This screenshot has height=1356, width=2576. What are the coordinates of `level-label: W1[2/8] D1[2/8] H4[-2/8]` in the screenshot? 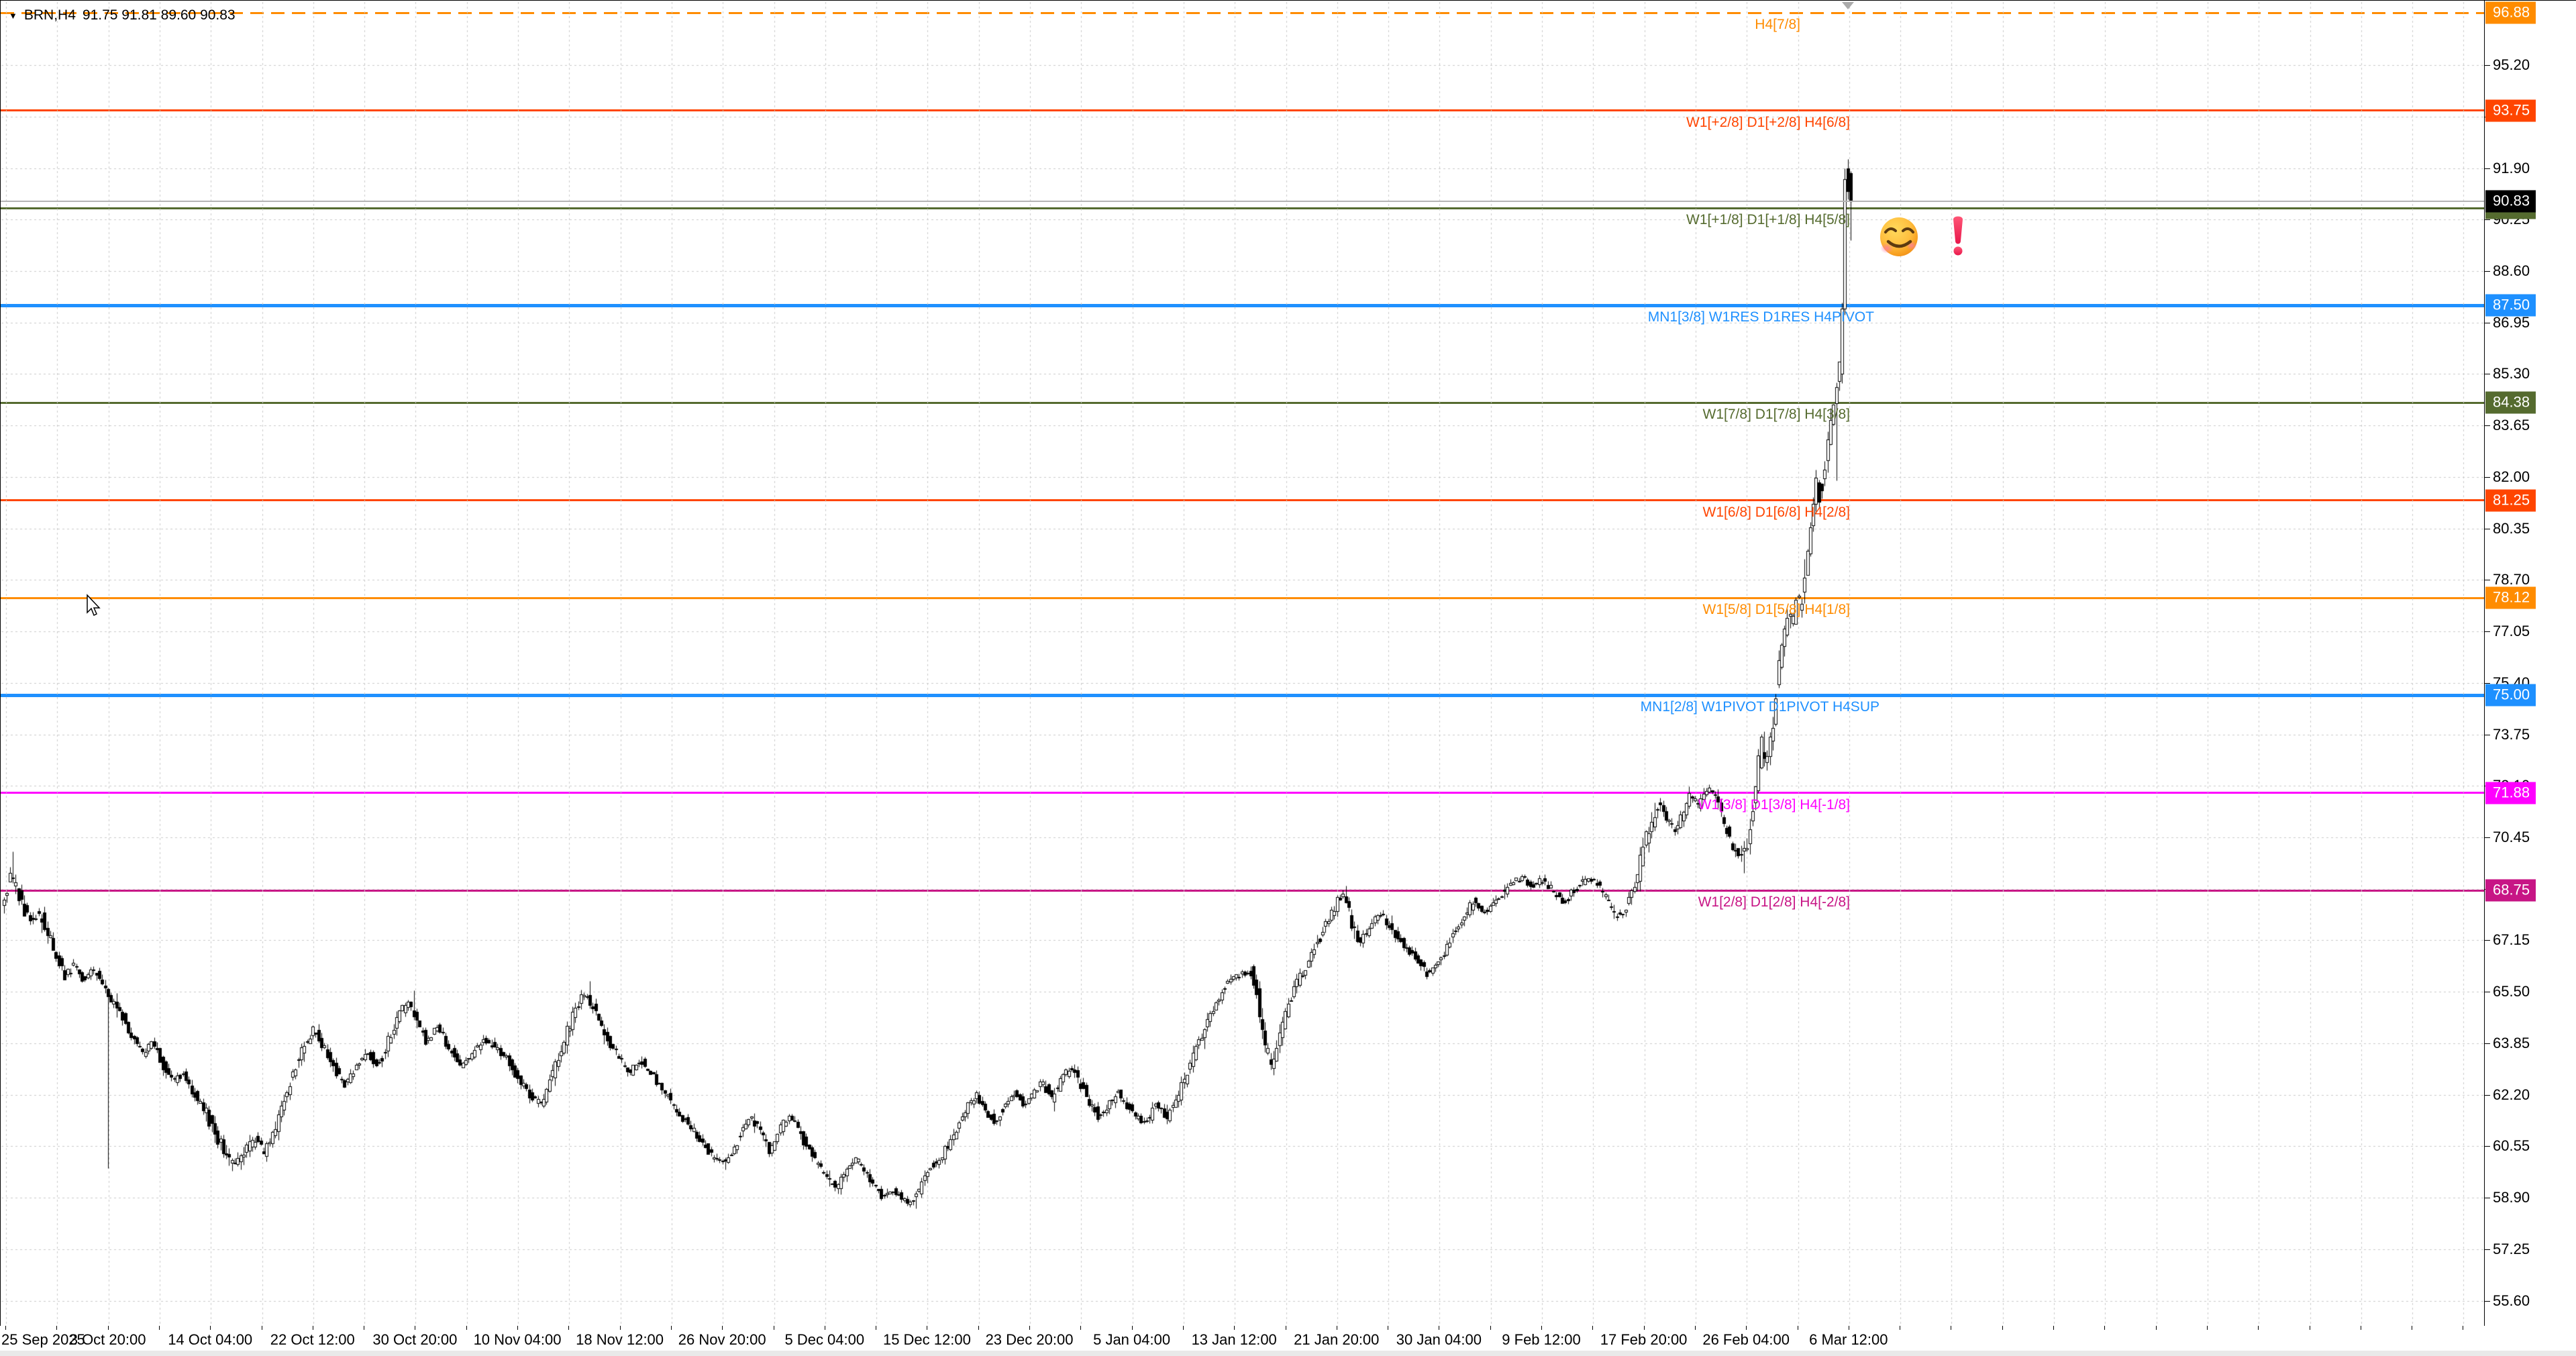 It's located at (1774, 902).